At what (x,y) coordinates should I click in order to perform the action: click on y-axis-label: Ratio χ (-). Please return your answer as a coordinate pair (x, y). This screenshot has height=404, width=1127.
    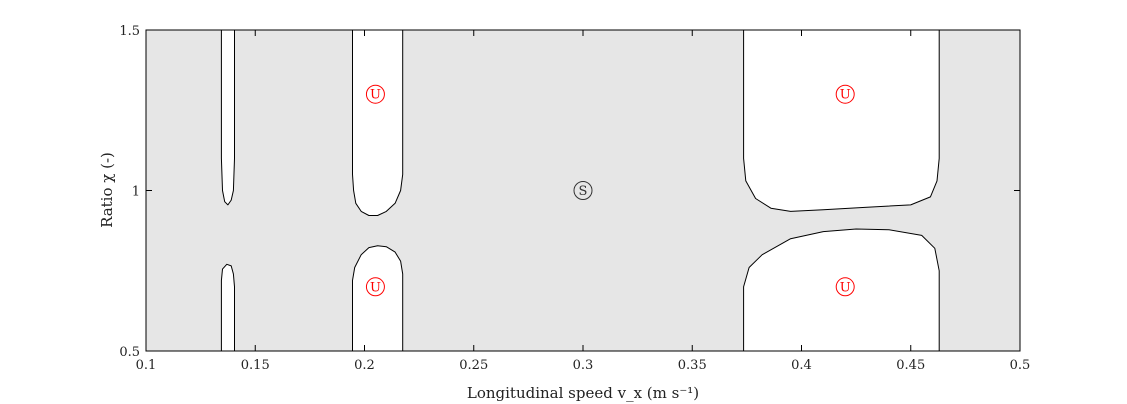
    Looking at the image, I should click on (107, 190).